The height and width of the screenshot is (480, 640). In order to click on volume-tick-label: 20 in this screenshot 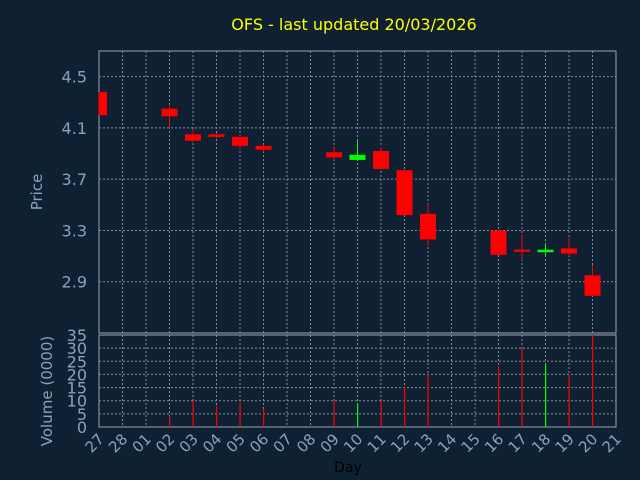, I will do `click(77, 374)`.